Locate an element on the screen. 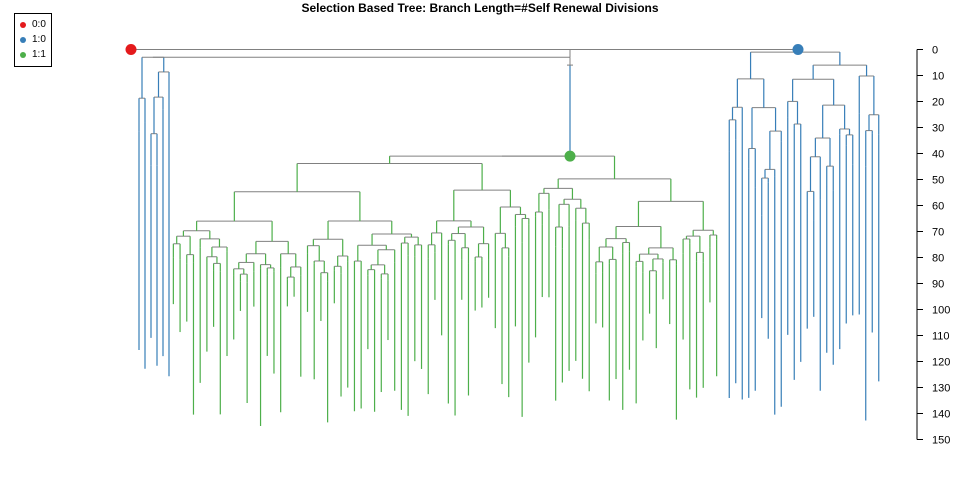  y-tick-label-15: 150 is located at coordinates (941, 441).